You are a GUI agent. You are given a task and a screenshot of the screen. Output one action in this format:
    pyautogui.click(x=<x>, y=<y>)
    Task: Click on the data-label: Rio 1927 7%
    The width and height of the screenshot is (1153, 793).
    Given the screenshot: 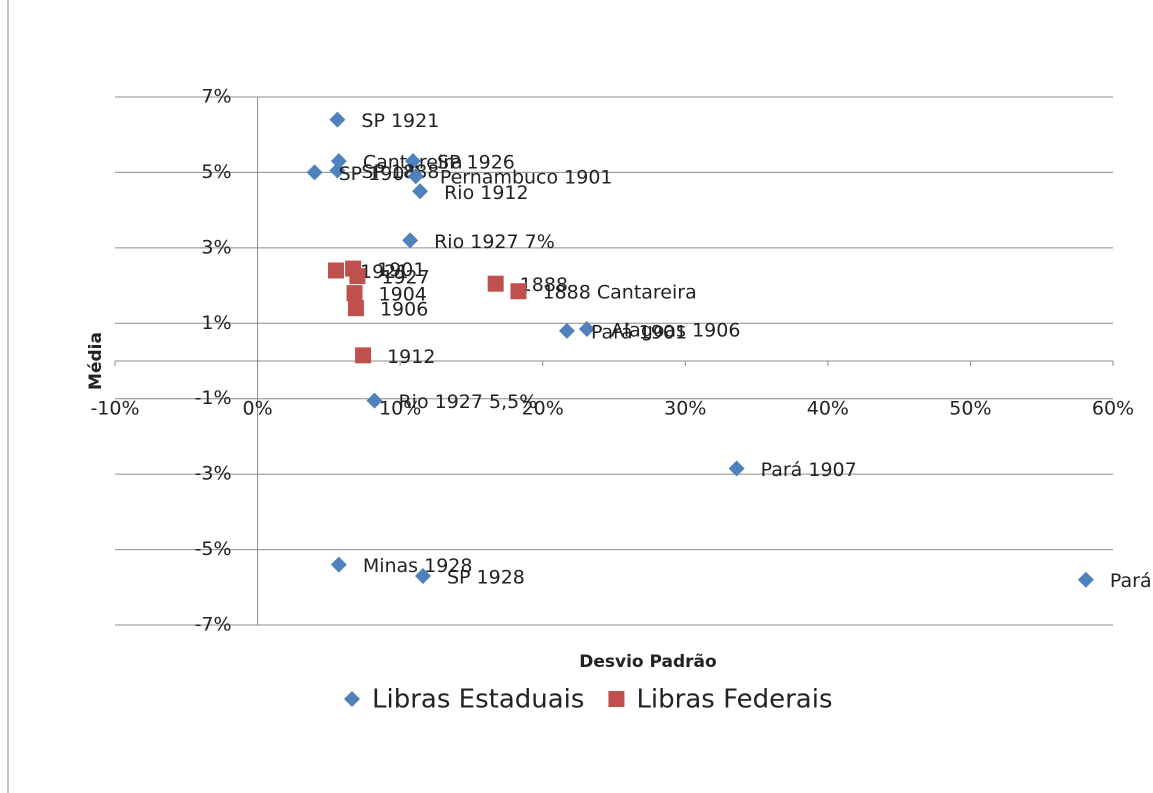 What is the action you would take?
    pyautogui.click(x=494, y=242)
    